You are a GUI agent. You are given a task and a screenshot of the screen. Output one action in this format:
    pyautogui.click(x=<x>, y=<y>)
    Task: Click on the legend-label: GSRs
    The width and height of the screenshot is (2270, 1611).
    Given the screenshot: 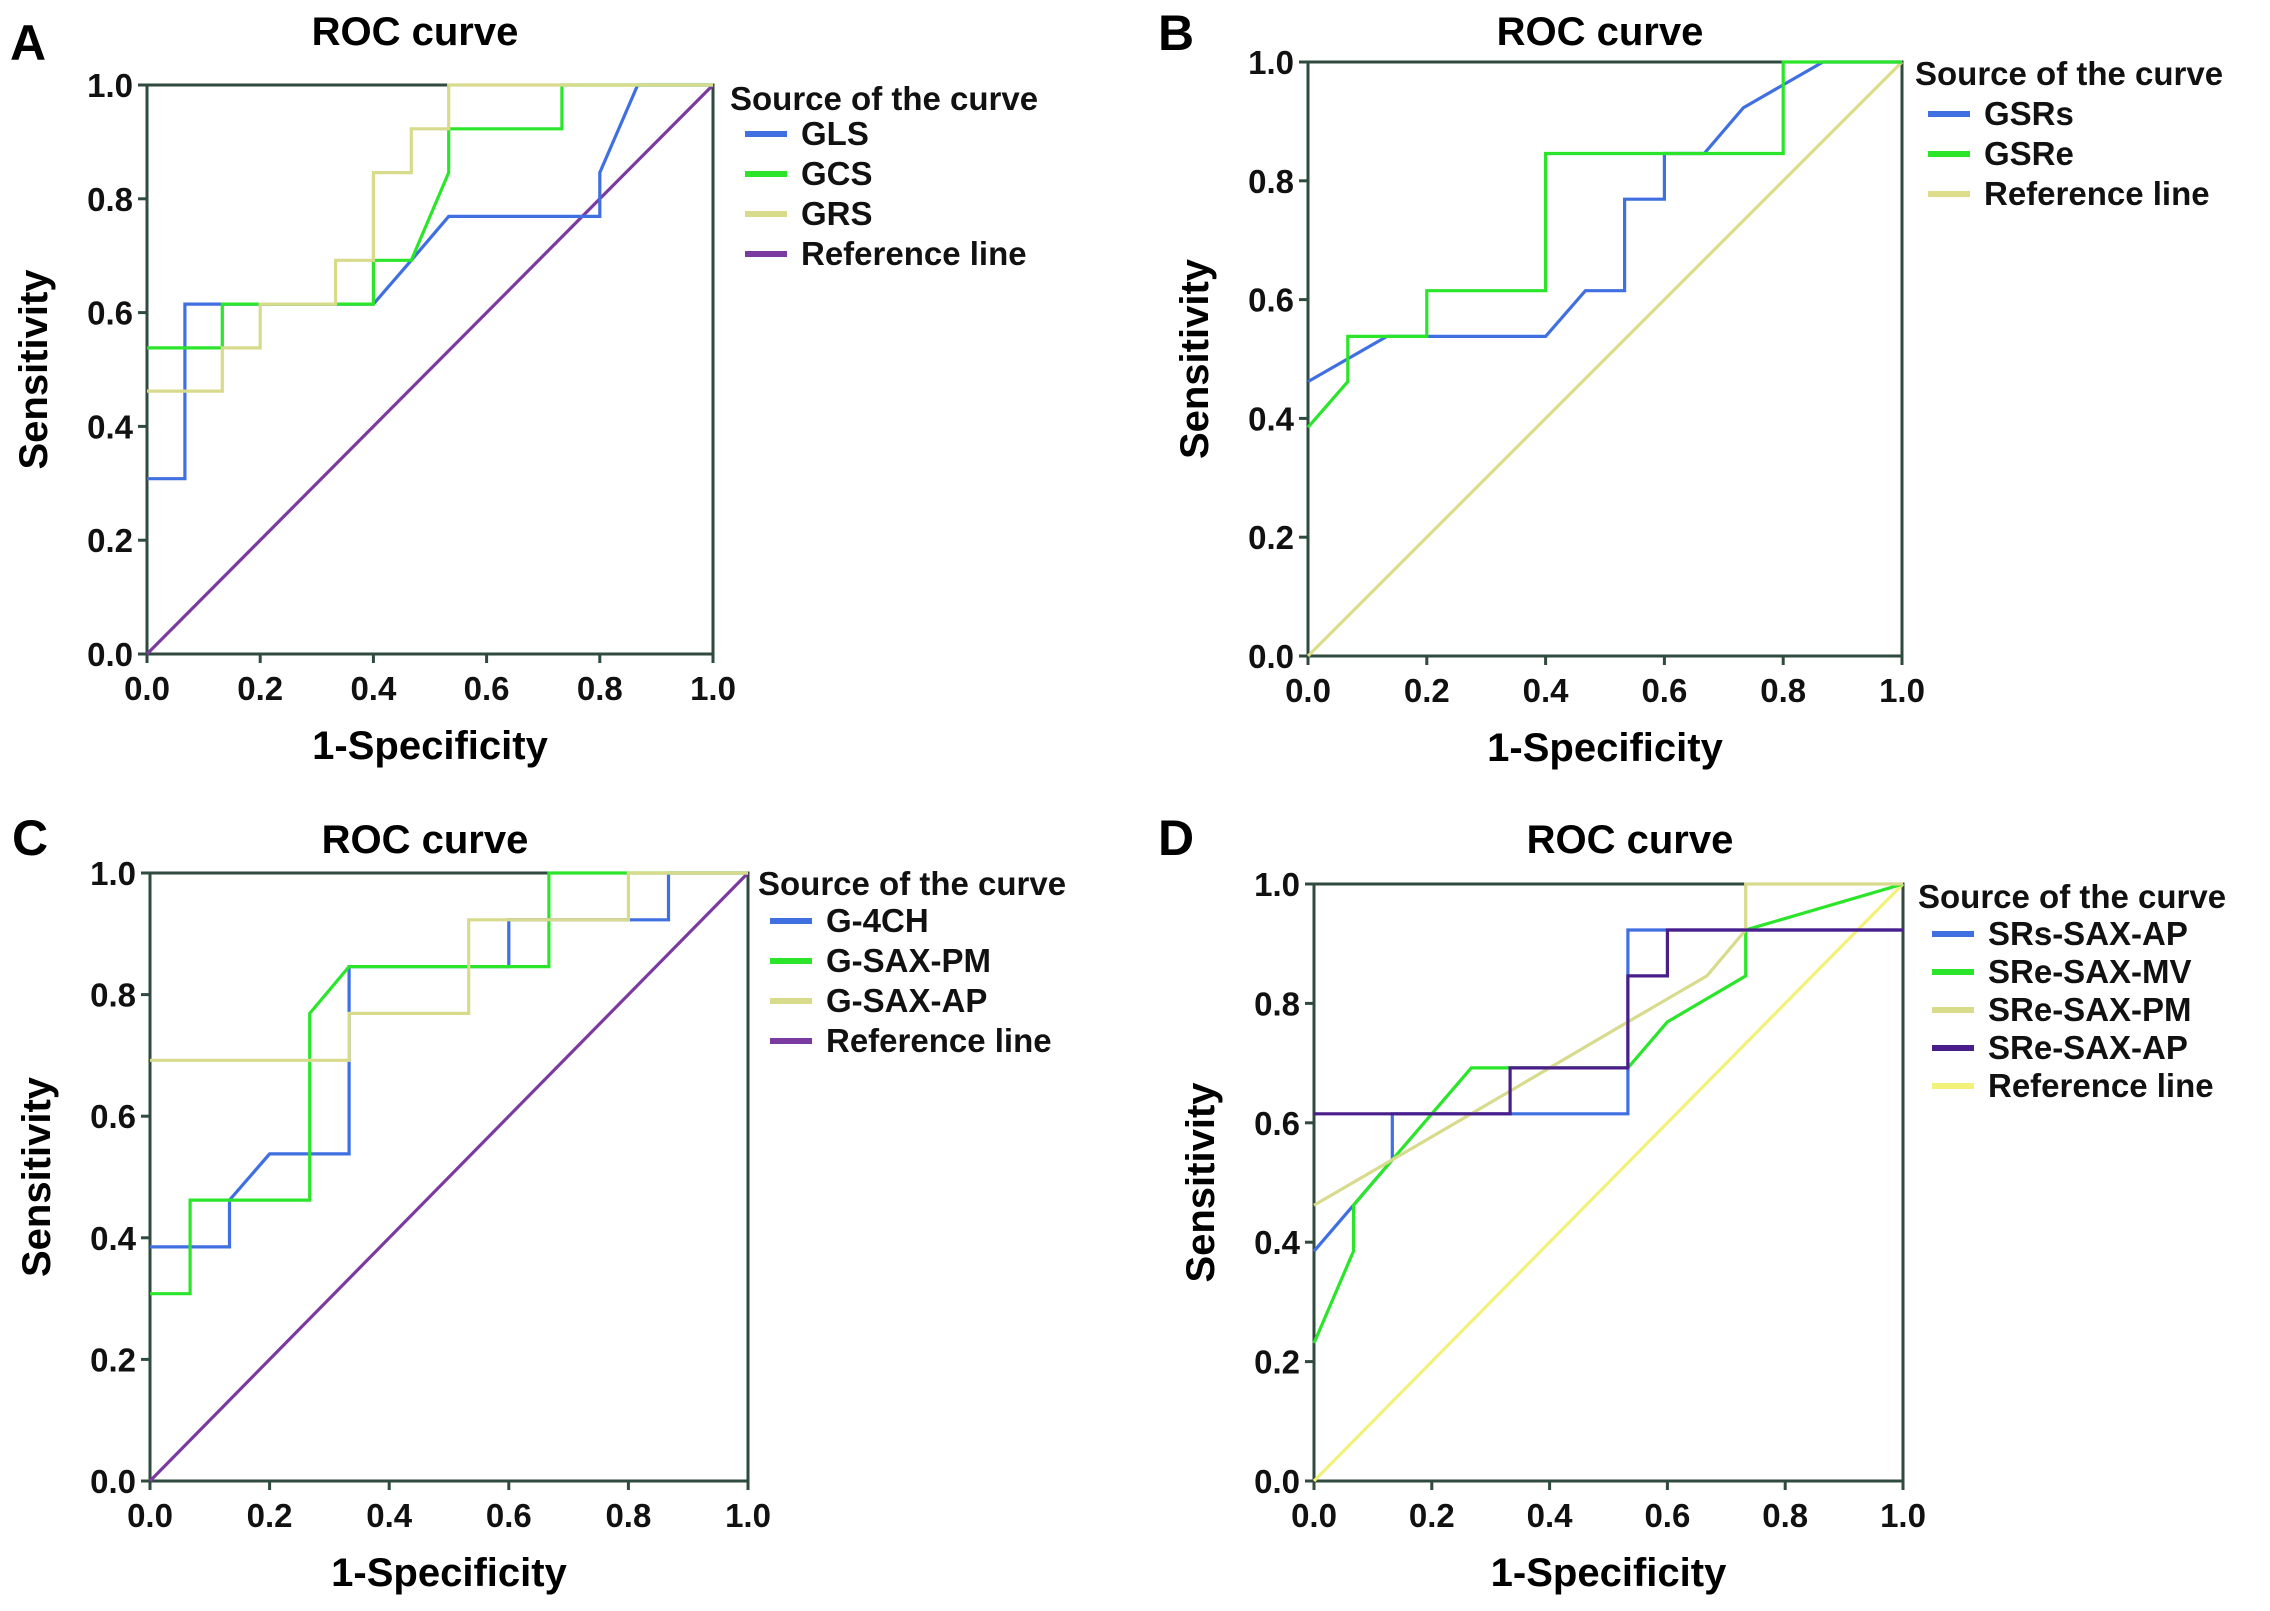 What is the action you would take?
    pyautogui.click(x=2029, y=113)
    